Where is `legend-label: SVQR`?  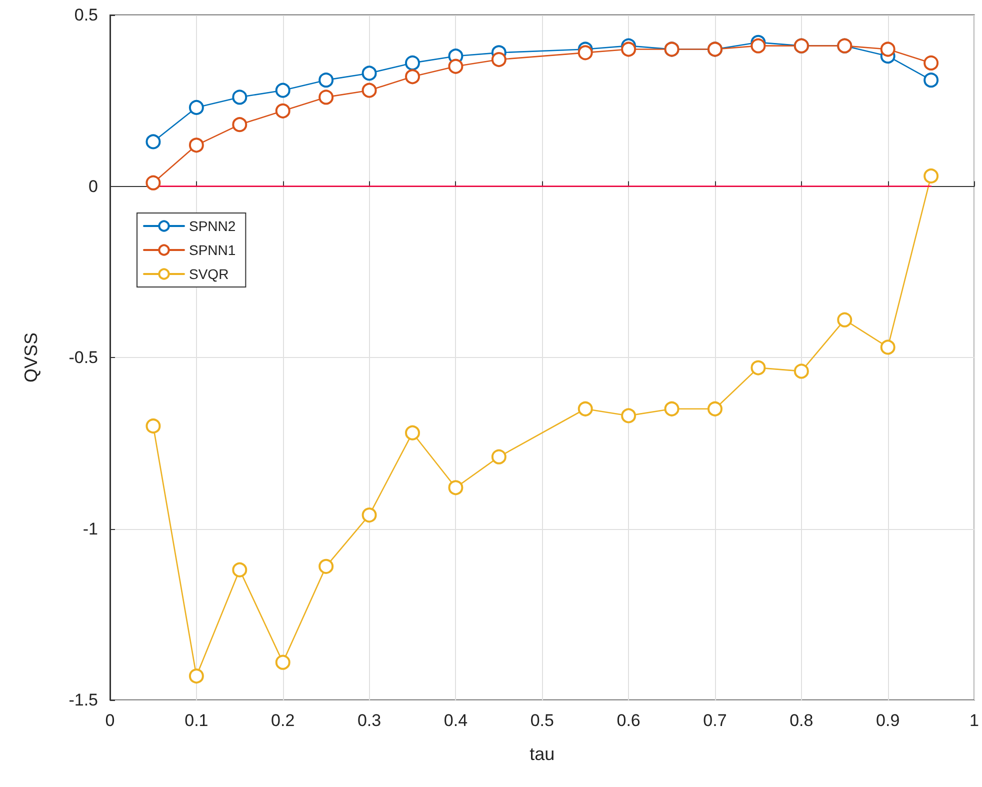
legend-label: SVQR is located at coordinates (209, 274).